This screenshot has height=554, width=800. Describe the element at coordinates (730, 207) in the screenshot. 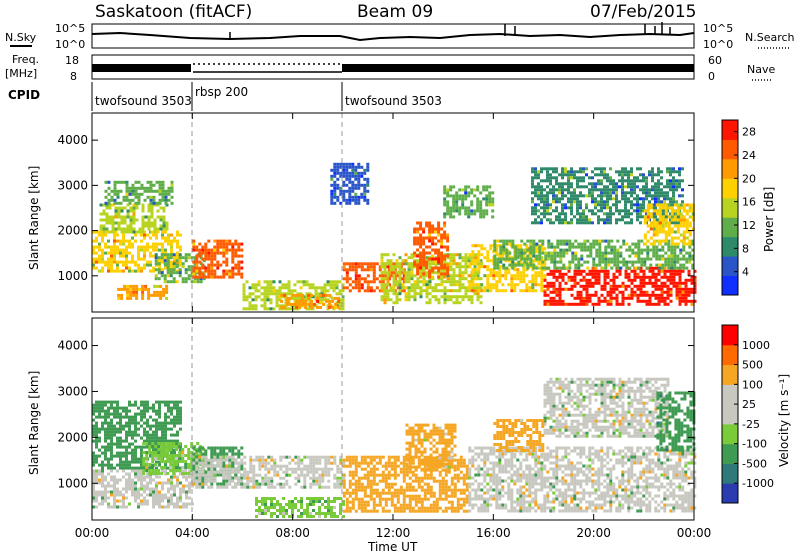

I see `colorbar-frame` at that location.